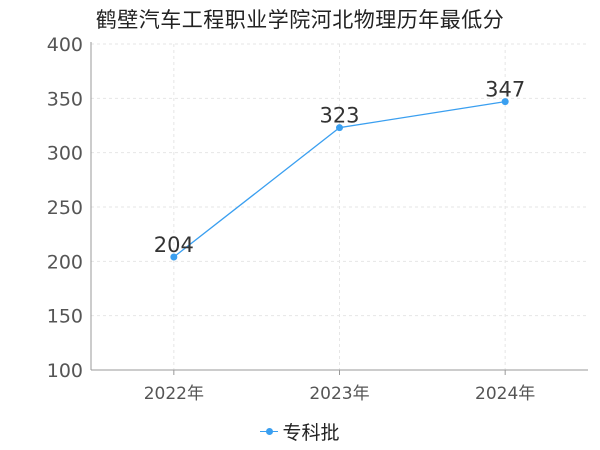 This screenshot has height=450, width=600. What do you see at coordinates (300, 20) in the screenshot?
I see `chart-title: 鹤壁汽车工程职业学院河北物理历年最低分` at bounding box center [300, 20].